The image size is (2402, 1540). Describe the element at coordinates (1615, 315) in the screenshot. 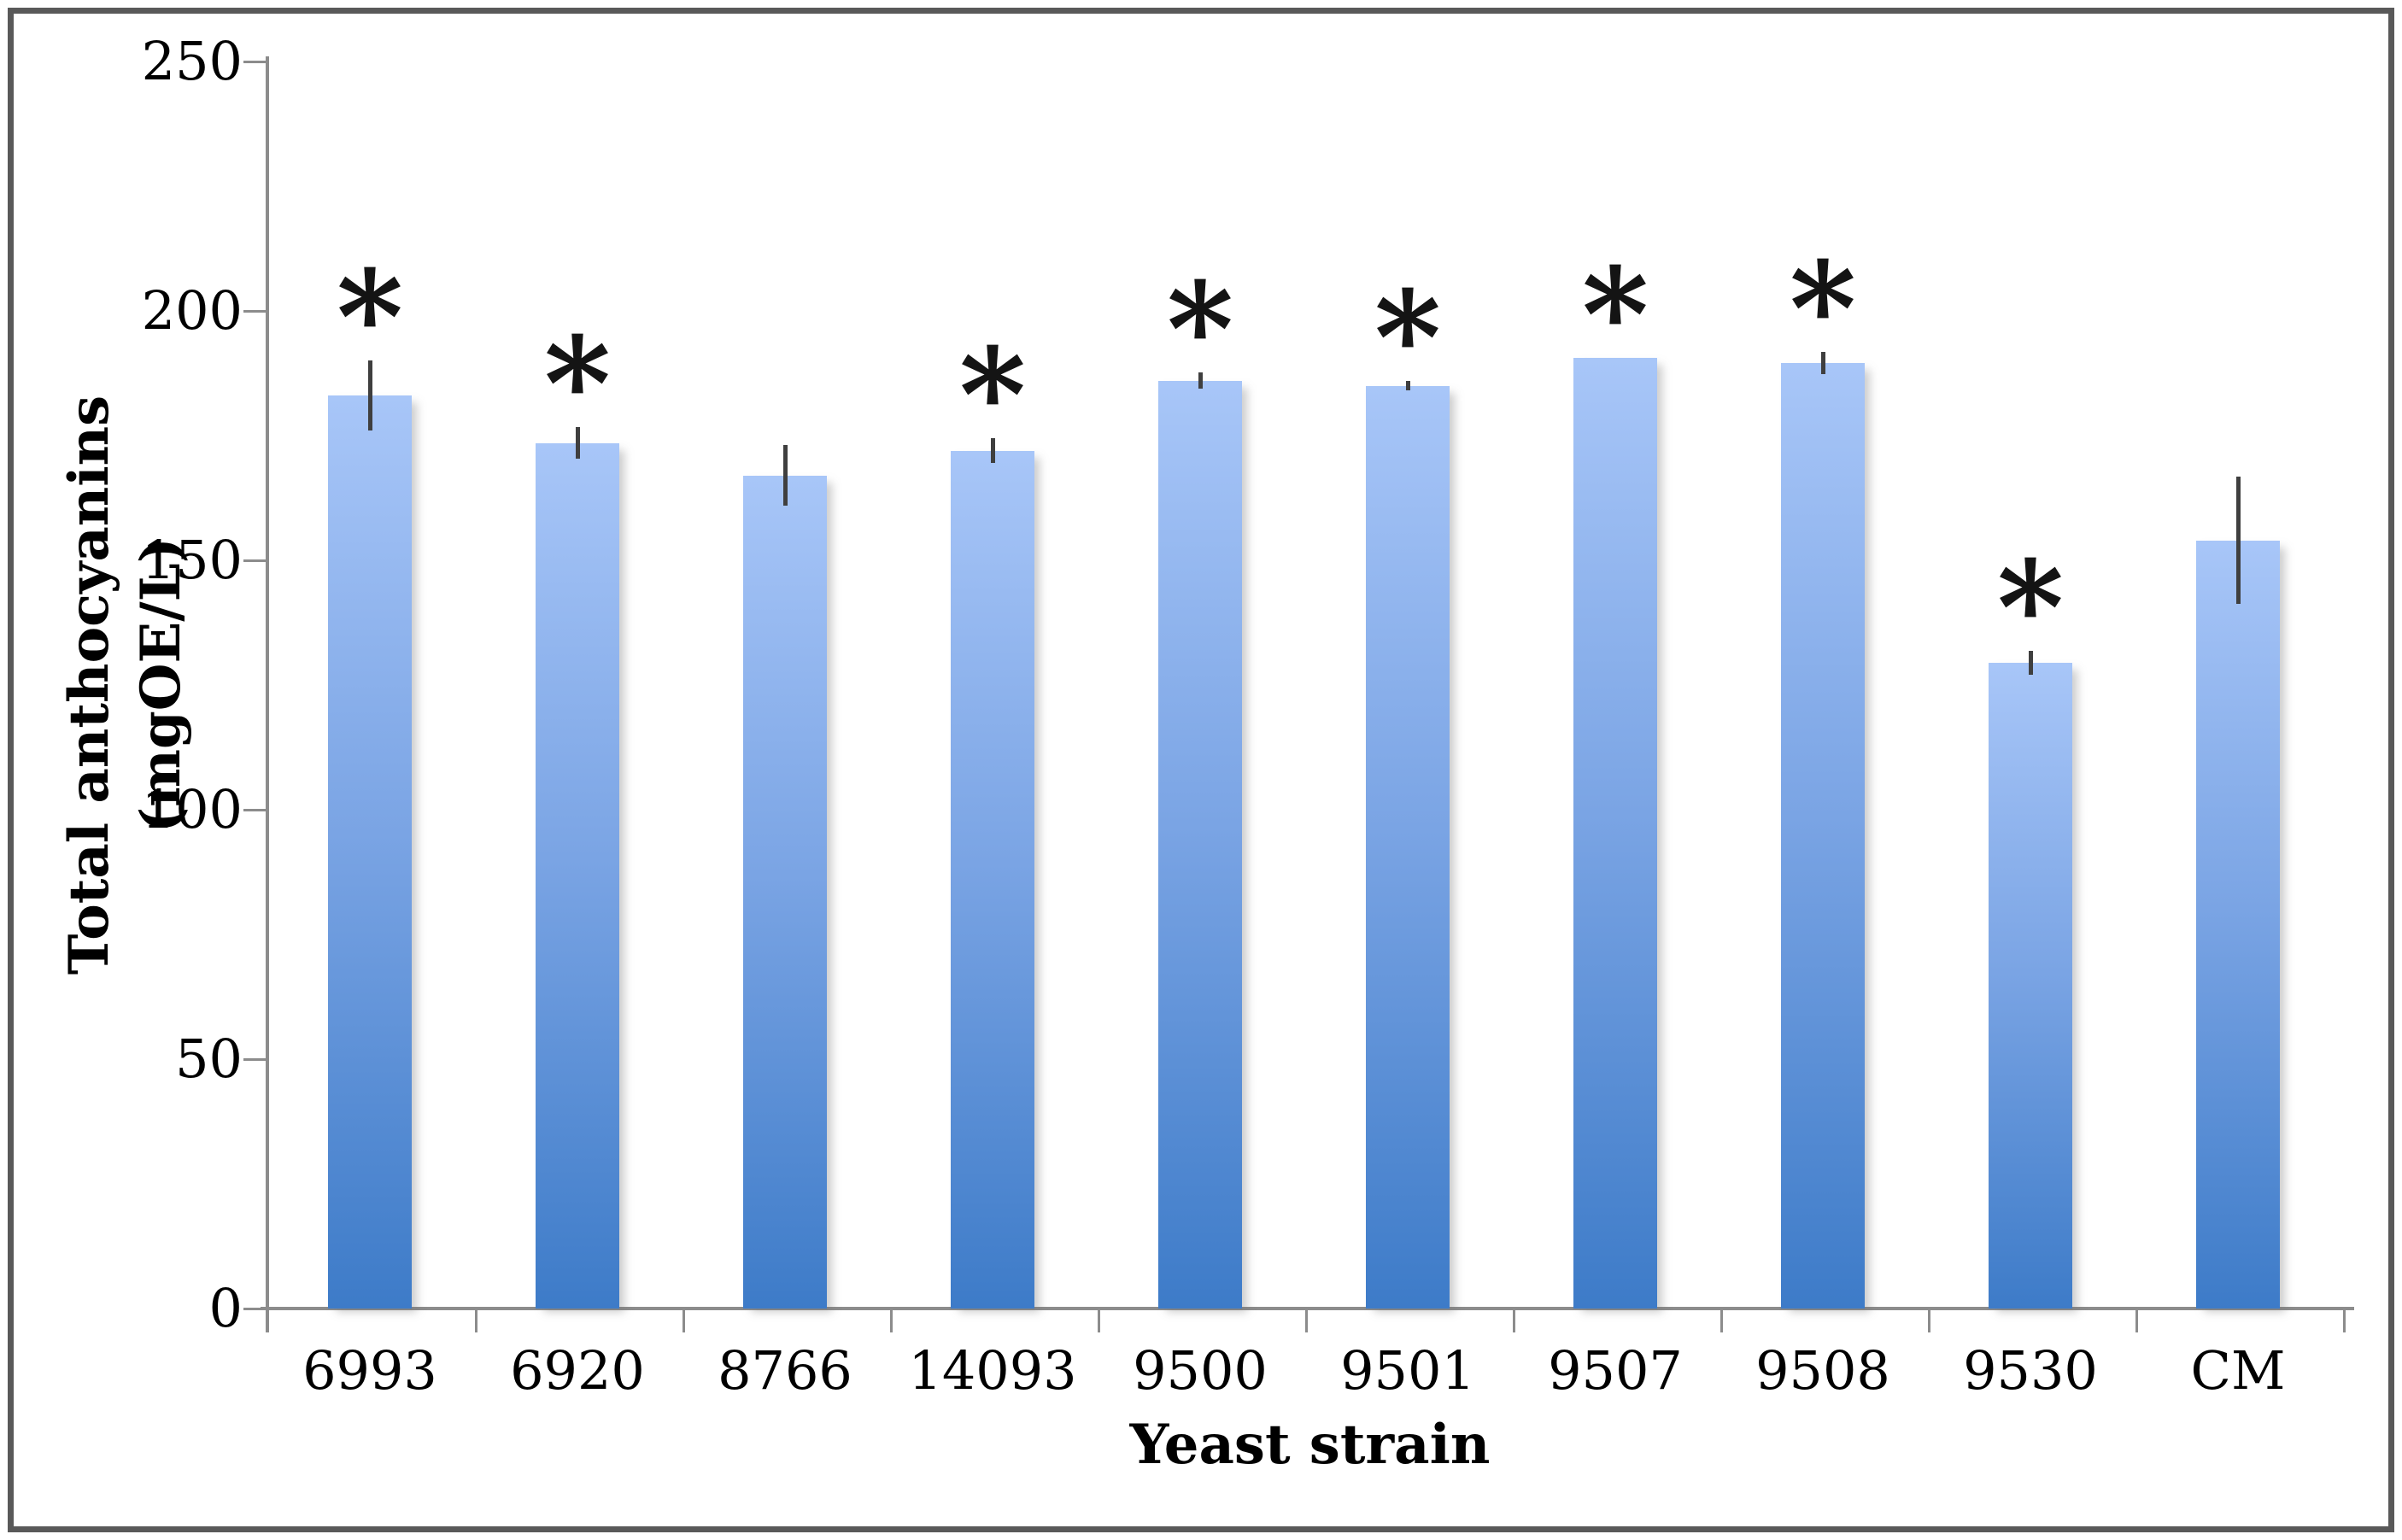

I see `significance-asterisk-9507: *` at that location.